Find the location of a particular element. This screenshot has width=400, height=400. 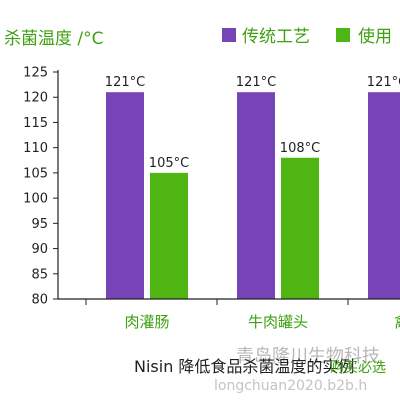

x-category-label: 肉灌肠 is located at coordinates (146, 322).